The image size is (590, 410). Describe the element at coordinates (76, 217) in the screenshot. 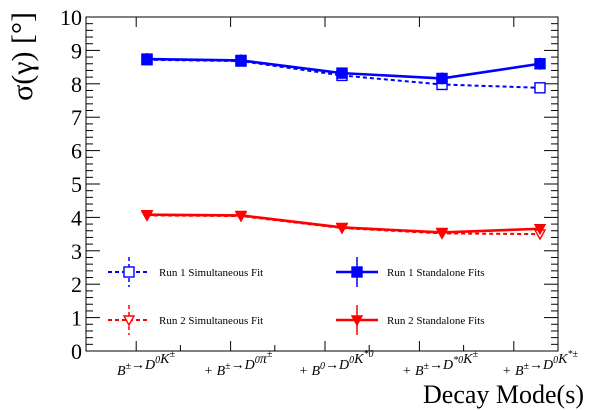

I see `y-tick-label: 4` at that location.